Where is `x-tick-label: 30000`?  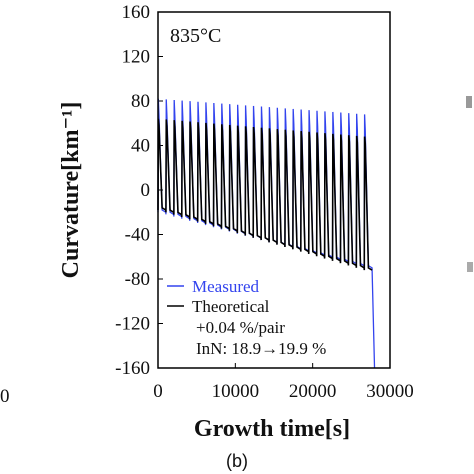
x-tick-label: 30000 is located at coordinates (390, 391).